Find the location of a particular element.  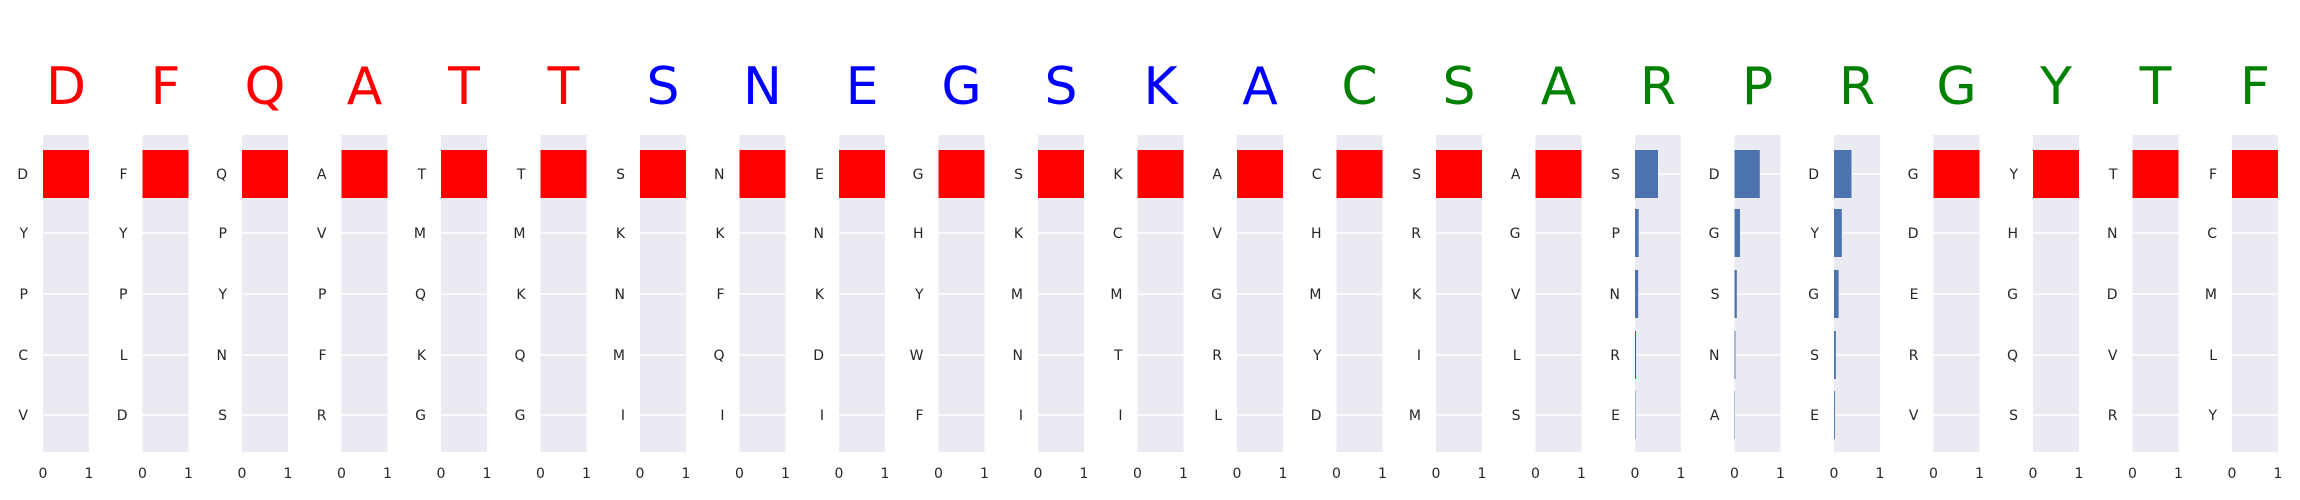

bar-panel: Q P Y N S 0 1 is located at coordinates (254, 308).